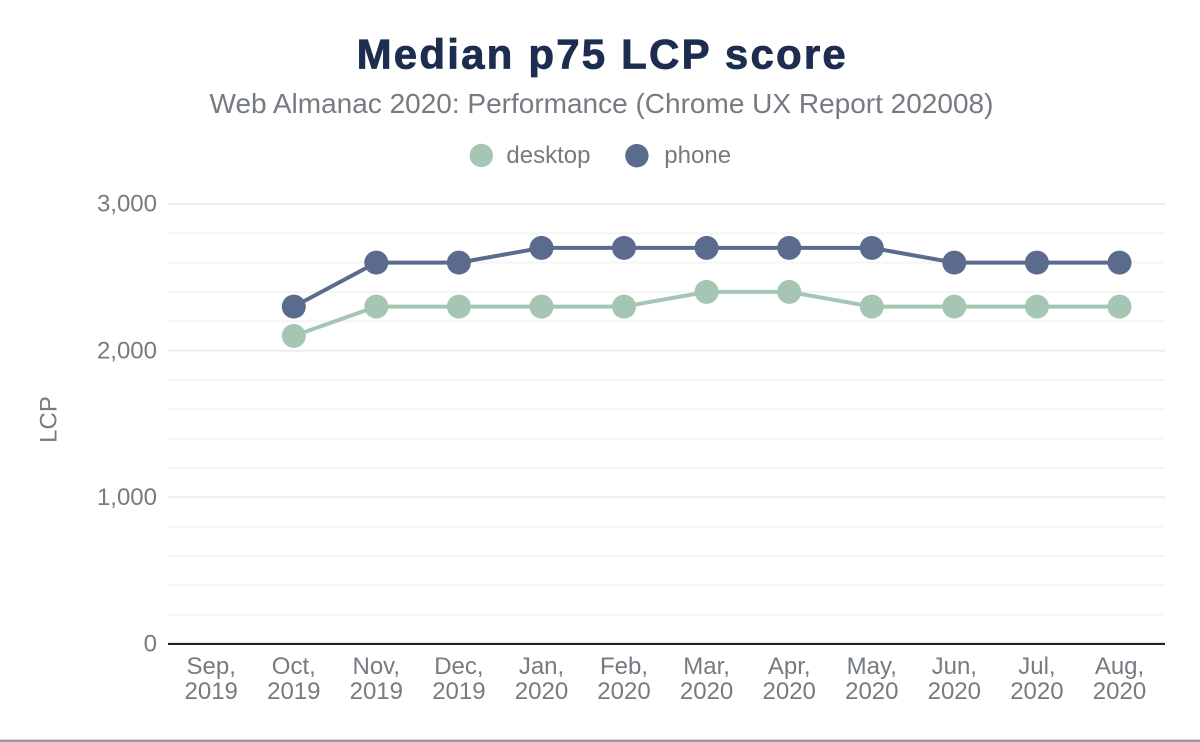 This screenshot has height=742, width=1200. I want to click on svg-text: 1,000, so click(127, 497).